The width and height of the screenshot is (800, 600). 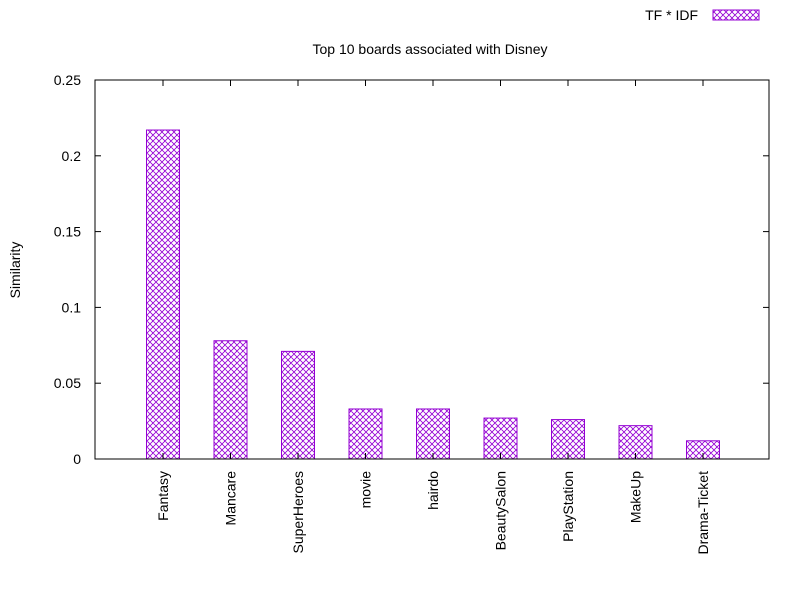 What do you see at coordinates (72, 307) in the screenshot?
I see `y-tick-label: 0.1` at bounding box center [72, 307].